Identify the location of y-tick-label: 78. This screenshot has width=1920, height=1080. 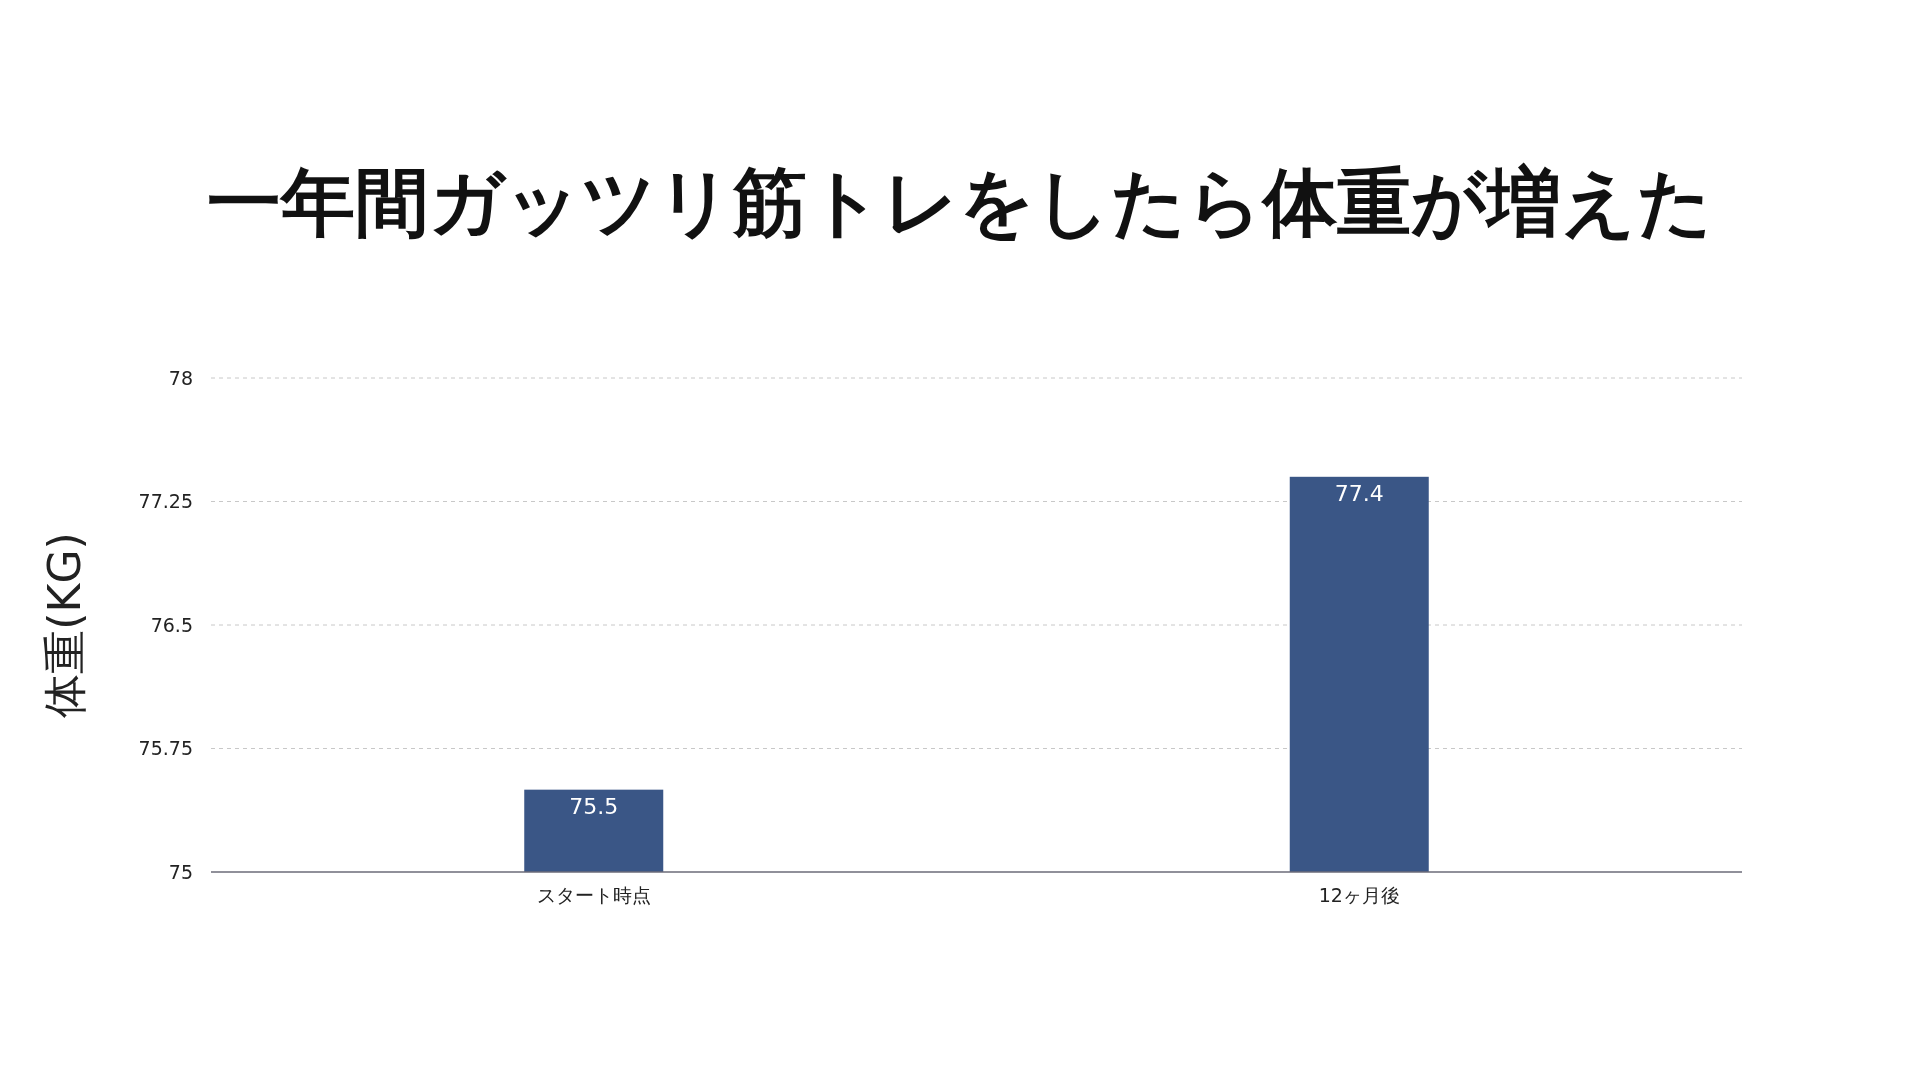
(180, 377).